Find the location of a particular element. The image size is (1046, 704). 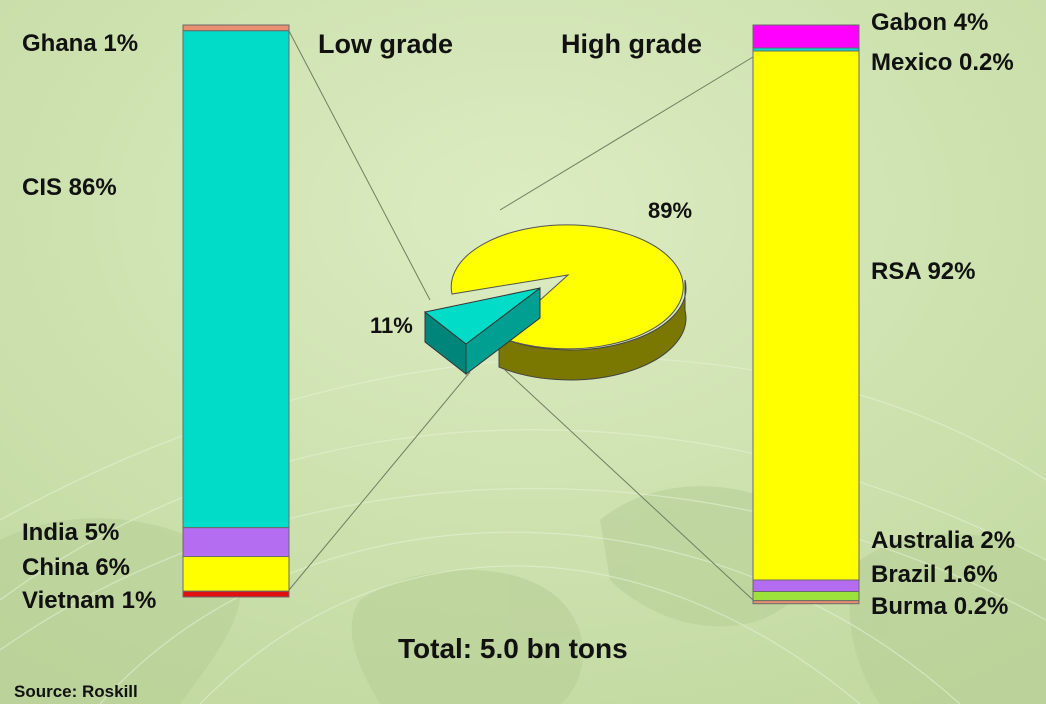

connector-high-top is located at coordinates (626, 133).